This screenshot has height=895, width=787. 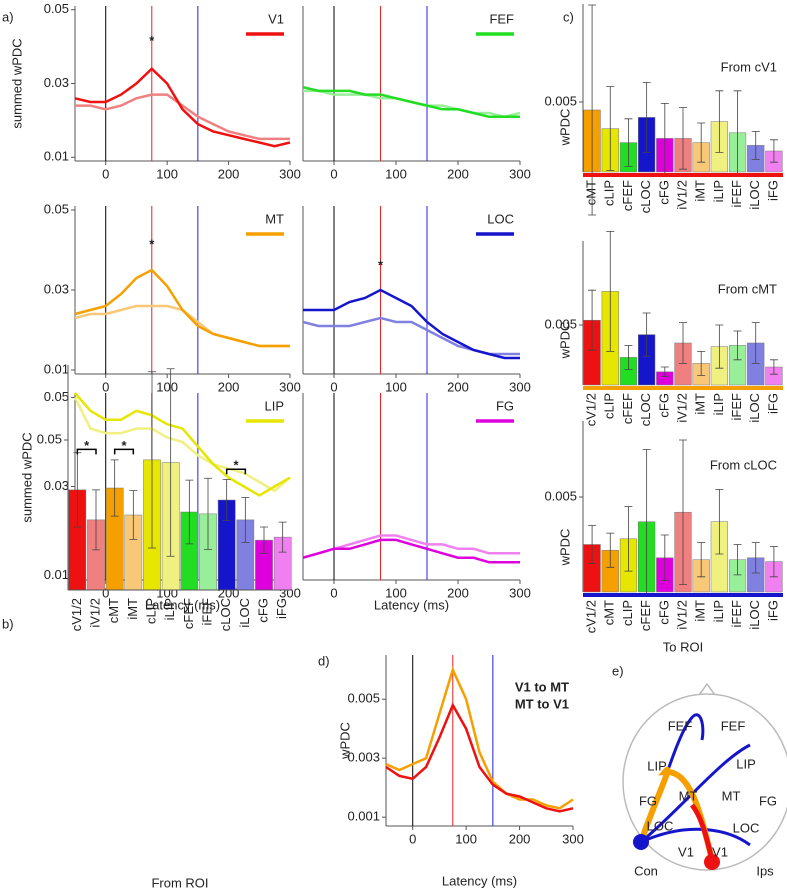 I want to click on x-tick-label: iLIP, so click(x=169, y=609).